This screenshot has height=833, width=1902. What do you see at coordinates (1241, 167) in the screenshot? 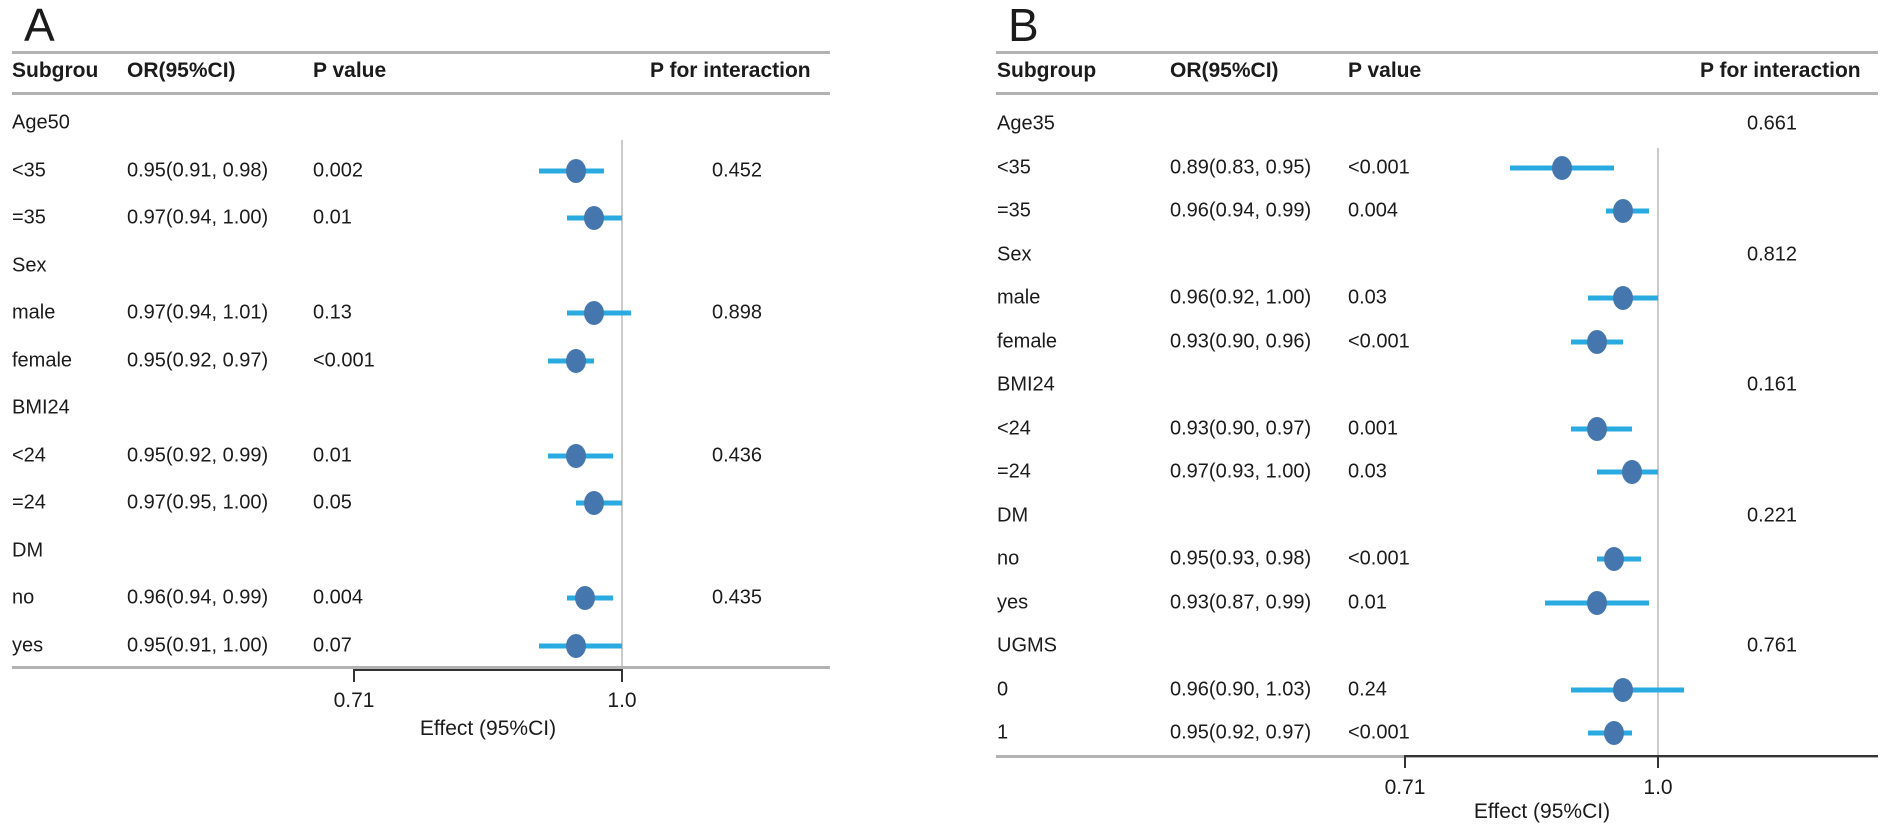
I see `row-or-ci-value: 0.89(0.83, 0.95)` at bounding box center [1241, 167].